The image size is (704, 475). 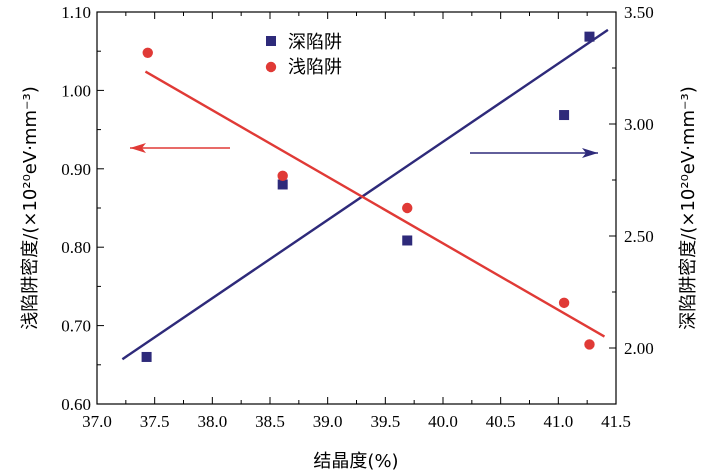 I want to click on x-tick-label: 40.5, so click(x=501, y=421).